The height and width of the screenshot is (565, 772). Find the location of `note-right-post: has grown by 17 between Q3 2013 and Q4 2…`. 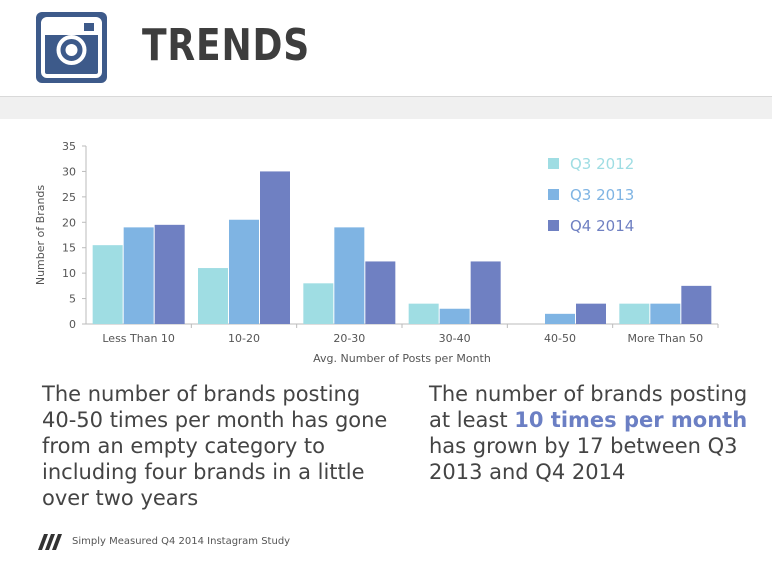

note-right-post: has grown by 17 between Q3 2013 and Q4 2… is located at coordinates (583, 459).